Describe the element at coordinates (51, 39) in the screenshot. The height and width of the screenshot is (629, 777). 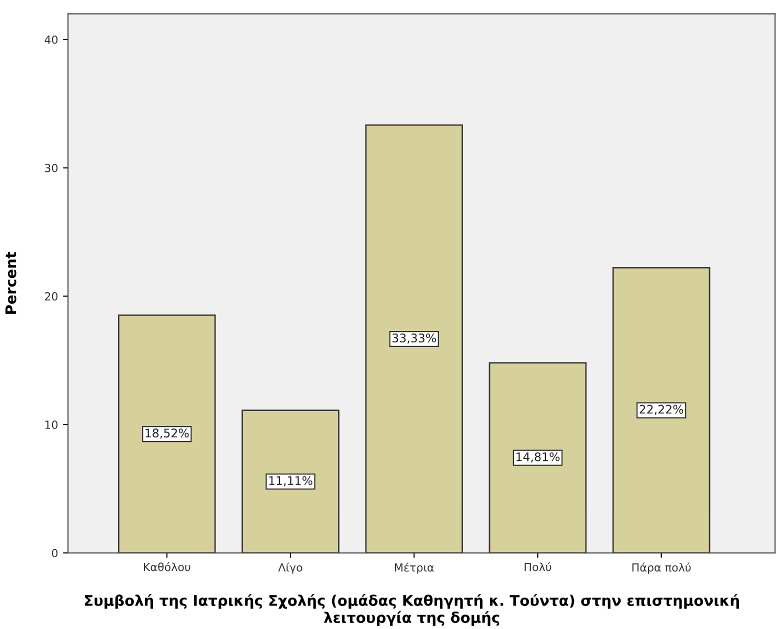
I see `y-tick-label: 40` at that location.